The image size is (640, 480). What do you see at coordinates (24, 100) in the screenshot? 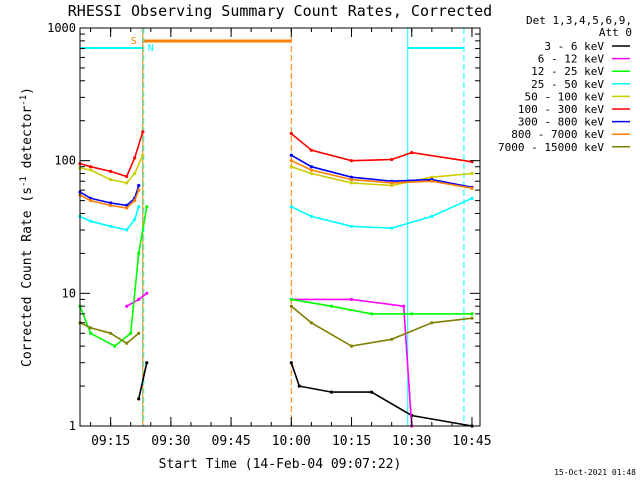
I see `y-axis-label-sup2: -1` at bounding box center [24, 100].